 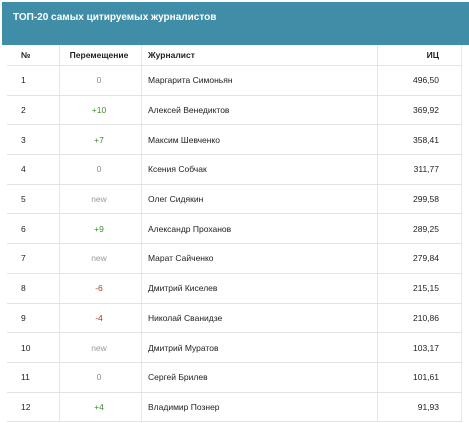 I want to click on movement-cell: -6, so click(x=99, y=288).